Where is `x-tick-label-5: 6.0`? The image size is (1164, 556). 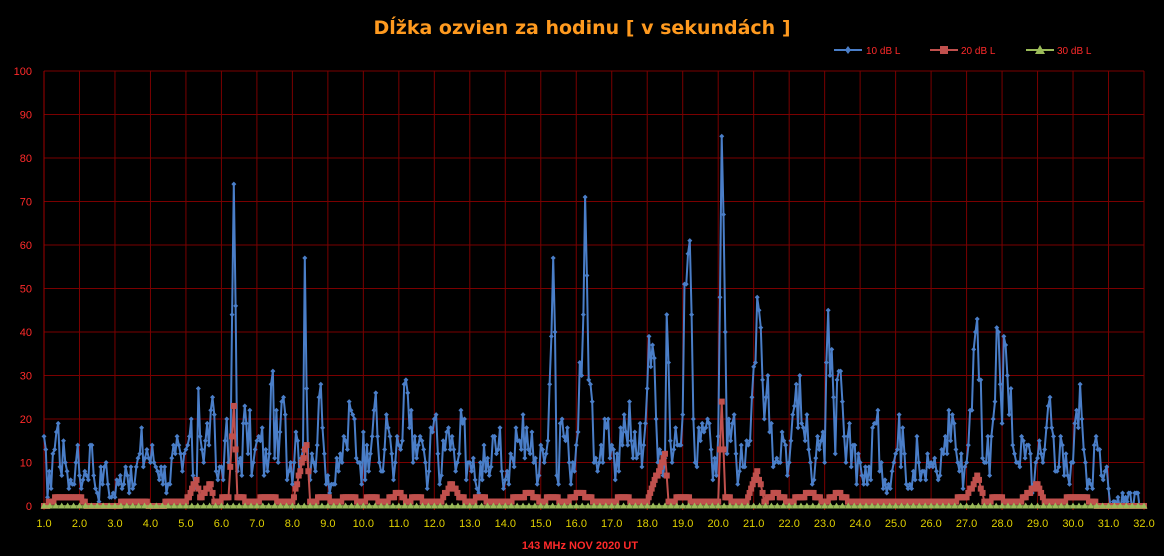 x-tick-label-5: 6.0 is located at coordinates (221, 524).